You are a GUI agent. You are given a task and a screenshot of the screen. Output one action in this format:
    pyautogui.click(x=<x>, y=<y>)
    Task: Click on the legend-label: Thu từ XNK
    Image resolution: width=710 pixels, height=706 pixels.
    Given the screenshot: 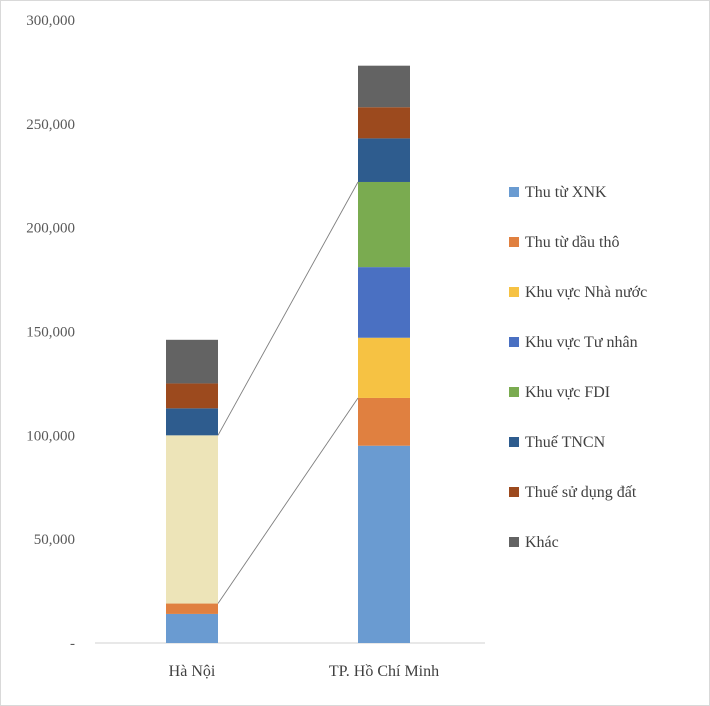 What is the action you would take?
    pyautogui.click(x=566, y=192)
    